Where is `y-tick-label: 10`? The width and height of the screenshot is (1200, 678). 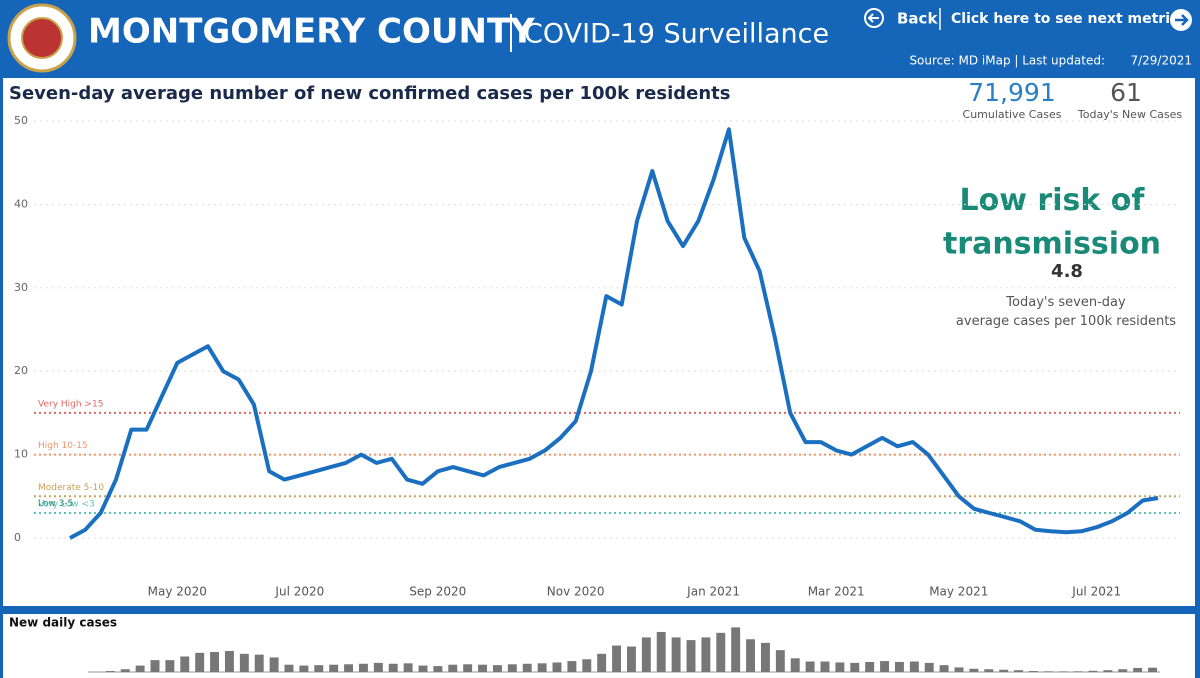 y-tick-label: 10 is located at coordinates (21, 454).